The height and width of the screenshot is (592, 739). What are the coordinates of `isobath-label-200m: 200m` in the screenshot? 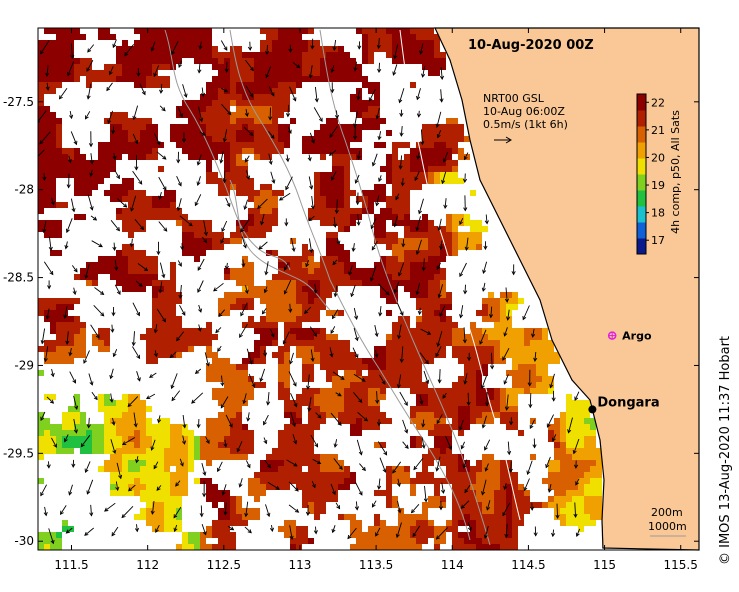 It's located at (667, 512).